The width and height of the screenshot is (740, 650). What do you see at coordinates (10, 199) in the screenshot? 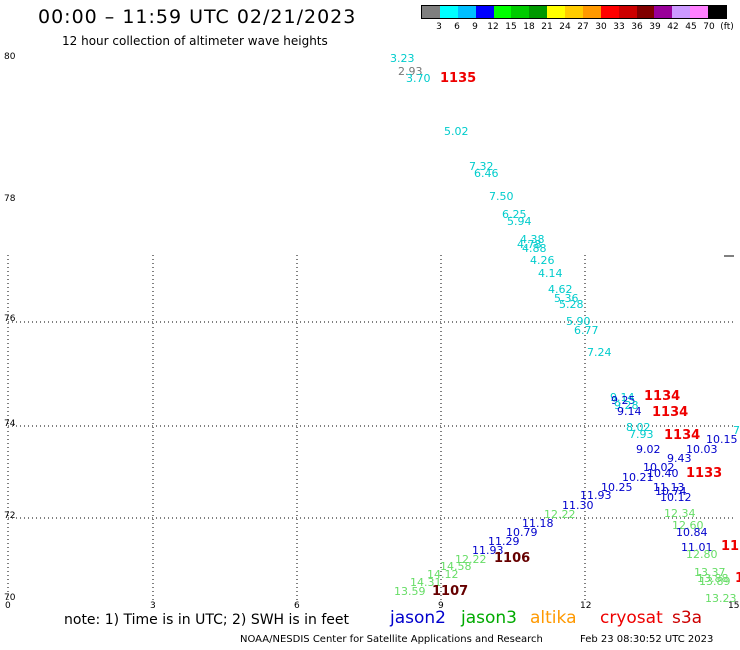
I see `y-label-78: 78` at bounding box center [10, 199].